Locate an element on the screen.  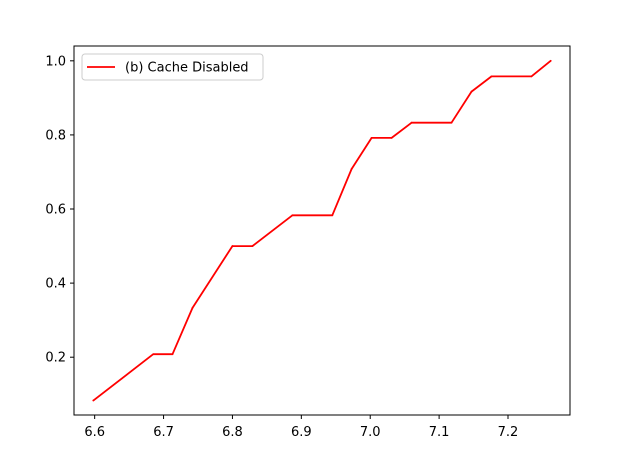
legend-box is located at coordinates (172, 67).